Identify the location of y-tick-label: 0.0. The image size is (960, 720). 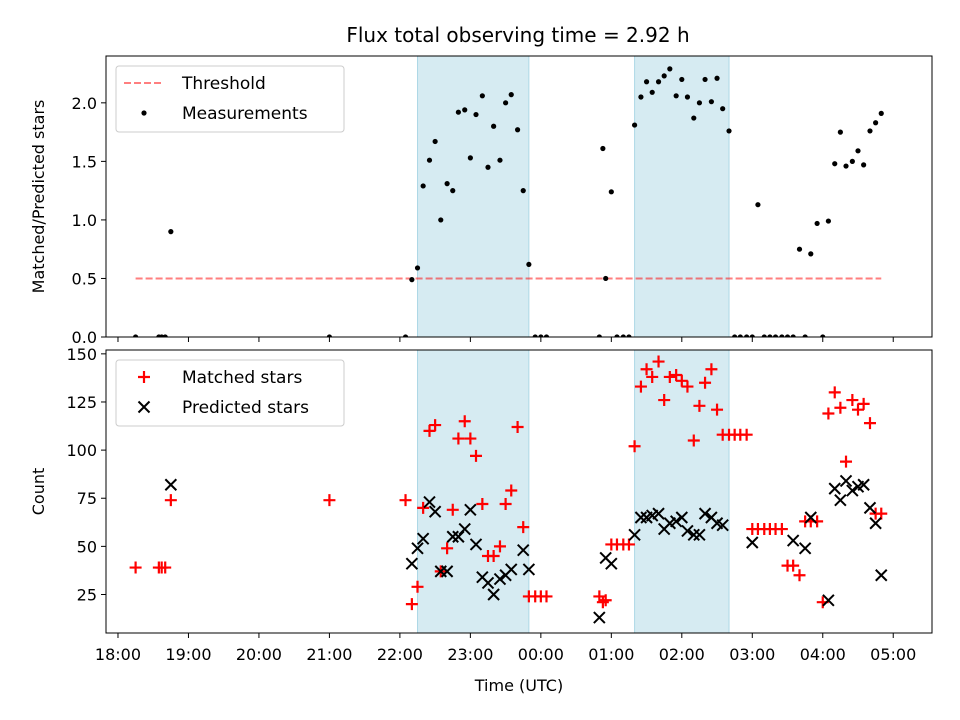
(84, 337).